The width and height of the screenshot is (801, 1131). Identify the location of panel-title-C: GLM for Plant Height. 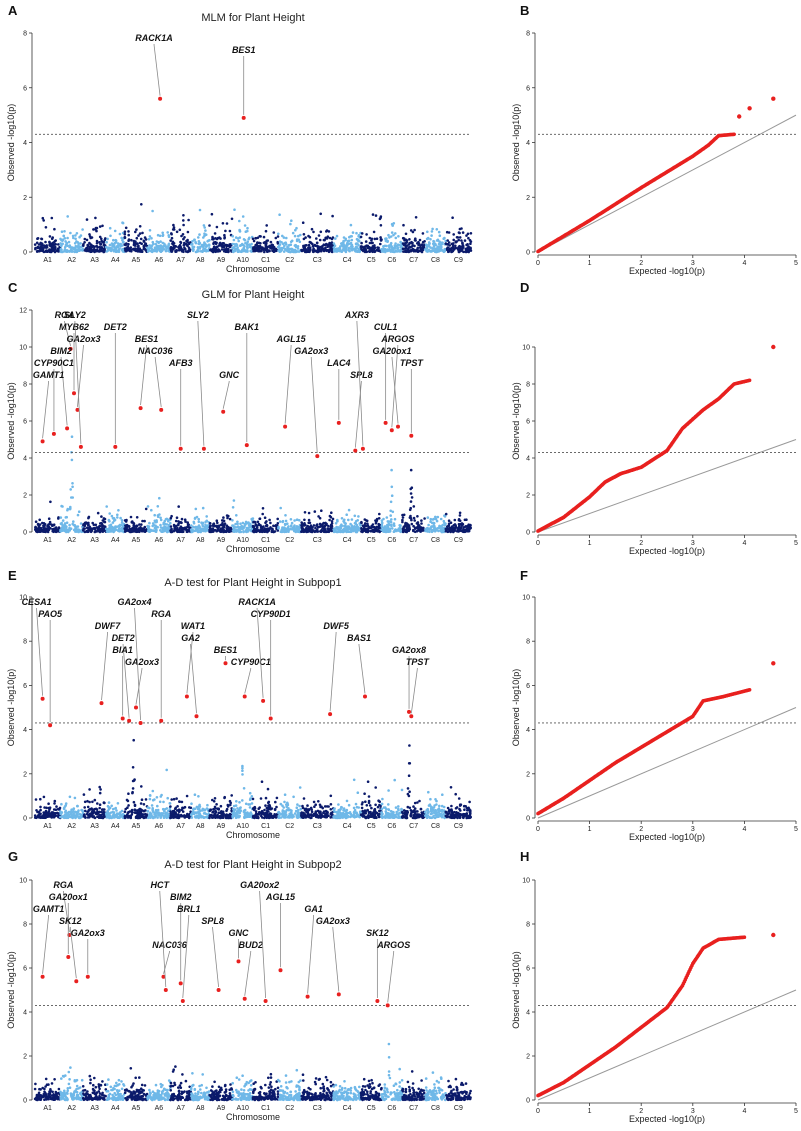
(253, 295).